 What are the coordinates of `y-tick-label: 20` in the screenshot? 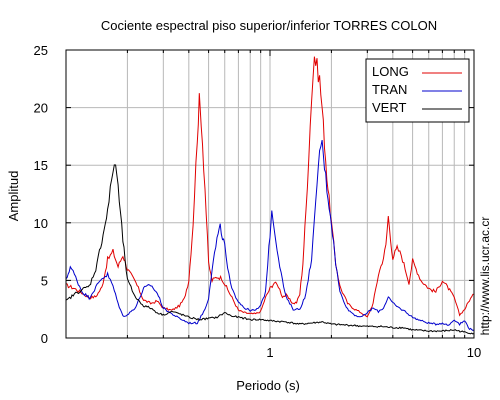 It's located at (41, 108).